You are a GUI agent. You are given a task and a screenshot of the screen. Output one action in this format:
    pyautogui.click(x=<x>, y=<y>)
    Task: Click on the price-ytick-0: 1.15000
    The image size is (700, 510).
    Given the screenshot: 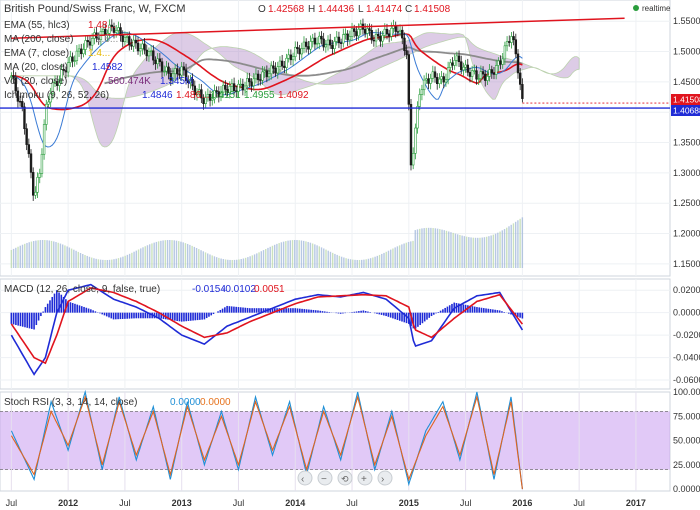 What is the action you would take?
    pyautogui.click(x=686, y=264)
    